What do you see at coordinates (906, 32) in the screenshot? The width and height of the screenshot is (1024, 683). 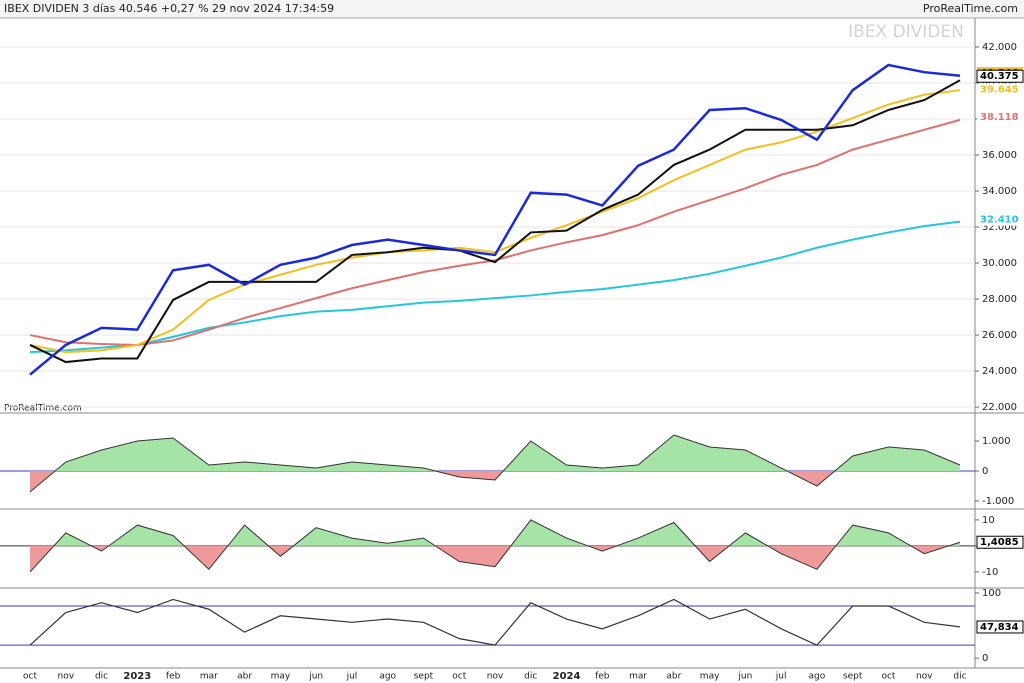 I see `watermark: IBEX DIVIDEN` at bounding box center [906, 32].